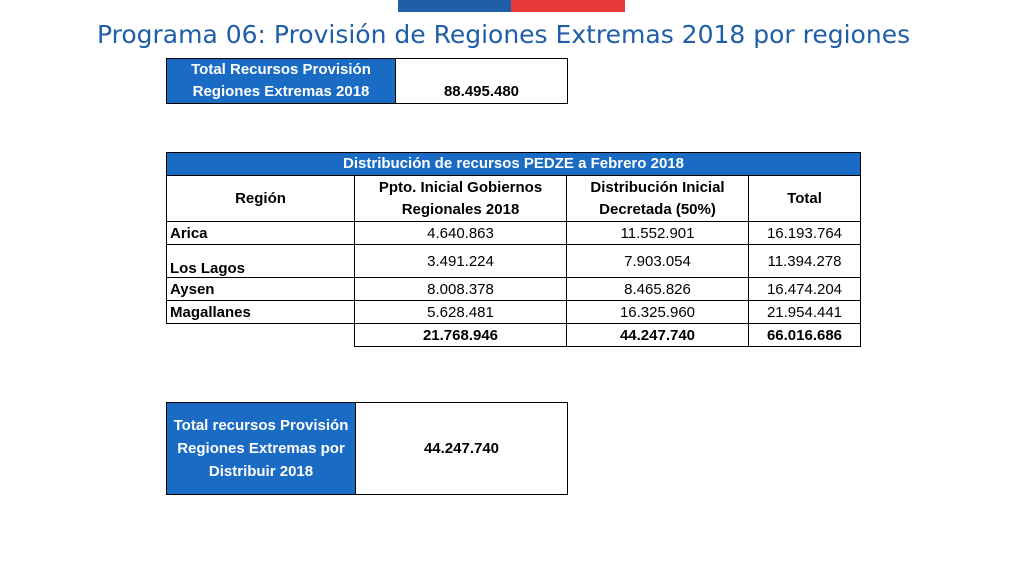 The image size is (1024, 576). What do you see at coordinates (460, 261) in the screenshot?
I see `ppto-value: 3.491.224` at bounding box center [460, 261].